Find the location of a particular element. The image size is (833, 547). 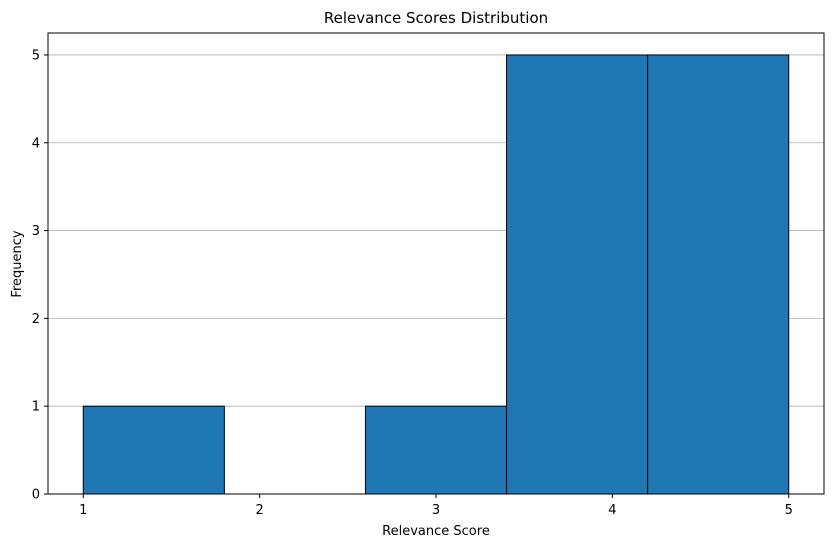

y-axis-title: Frequency is located at coordinates (17, 263).